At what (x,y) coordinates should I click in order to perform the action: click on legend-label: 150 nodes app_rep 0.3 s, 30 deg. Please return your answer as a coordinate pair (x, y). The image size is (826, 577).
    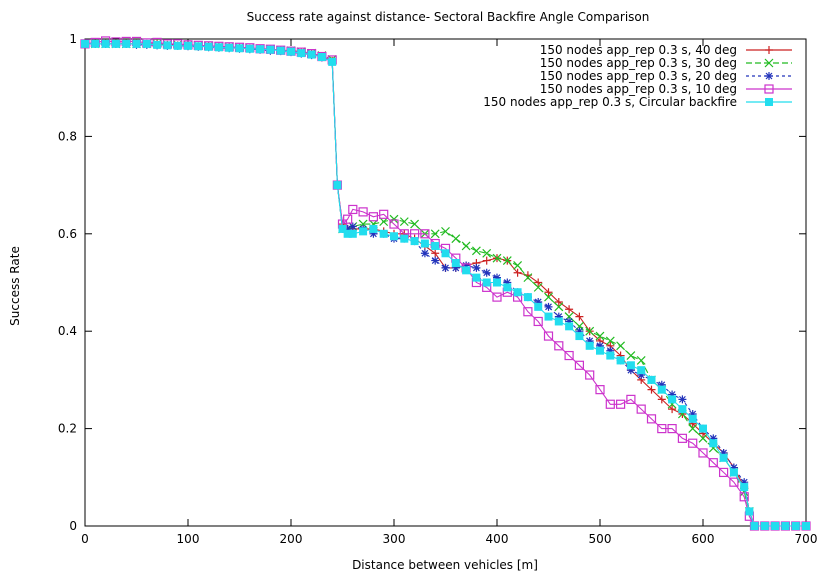
    Looking at the image, I should click on (638, 63).